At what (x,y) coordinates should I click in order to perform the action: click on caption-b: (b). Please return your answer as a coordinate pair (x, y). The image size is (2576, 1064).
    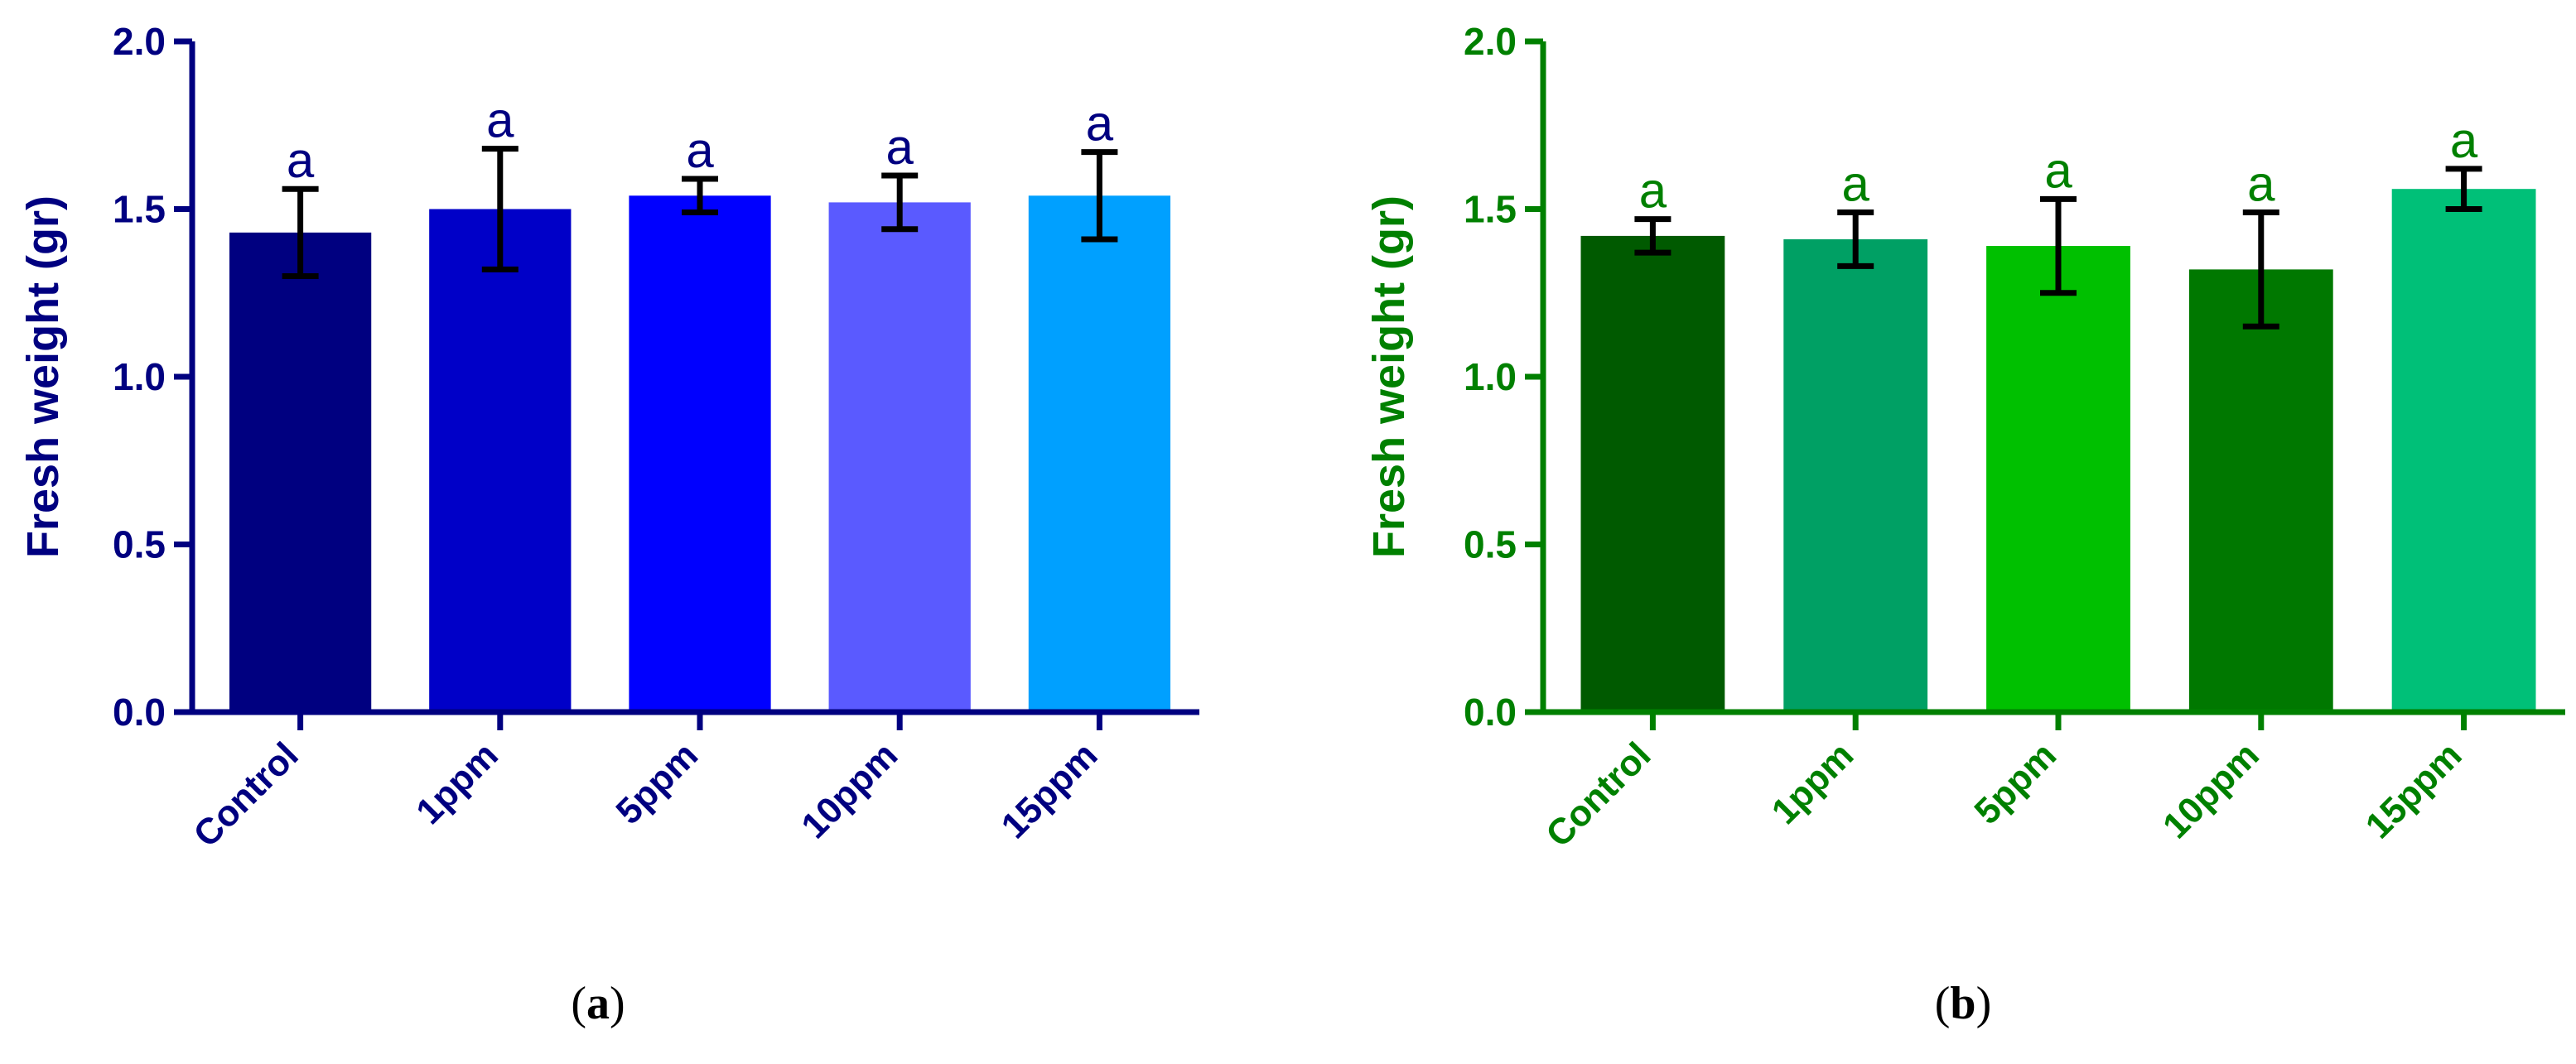
    Looking at the image, I should click on (1963, 1003).